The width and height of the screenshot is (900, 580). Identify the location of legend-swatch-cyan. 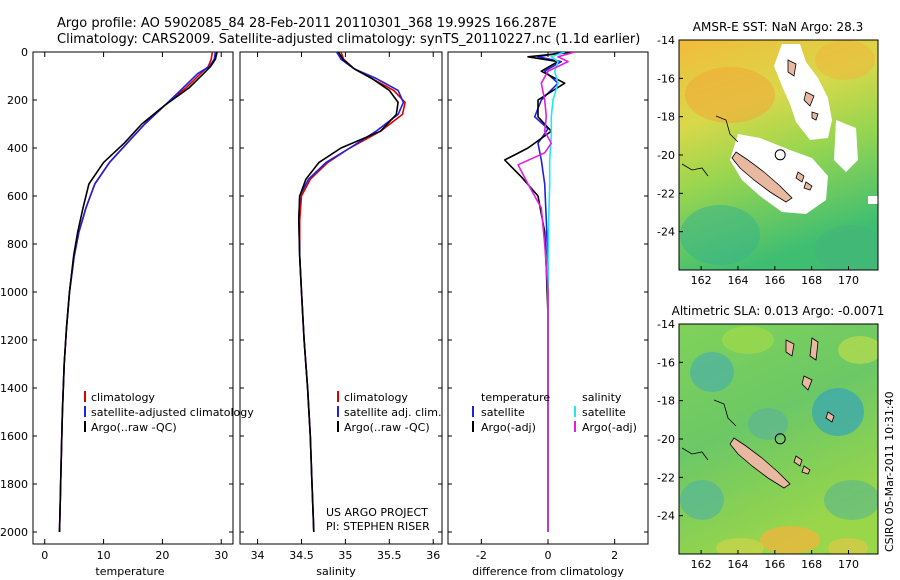
(575, 411).